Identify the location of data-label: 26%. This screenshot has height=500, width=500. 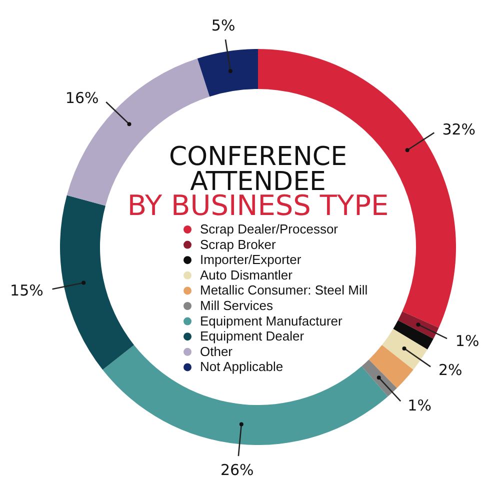
(237, 470).